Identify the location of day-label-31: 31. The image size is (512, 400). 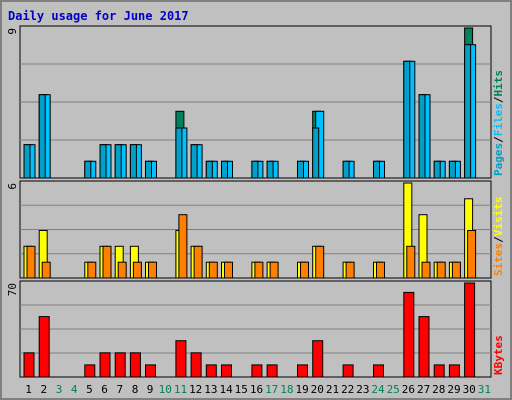
(484, 389).